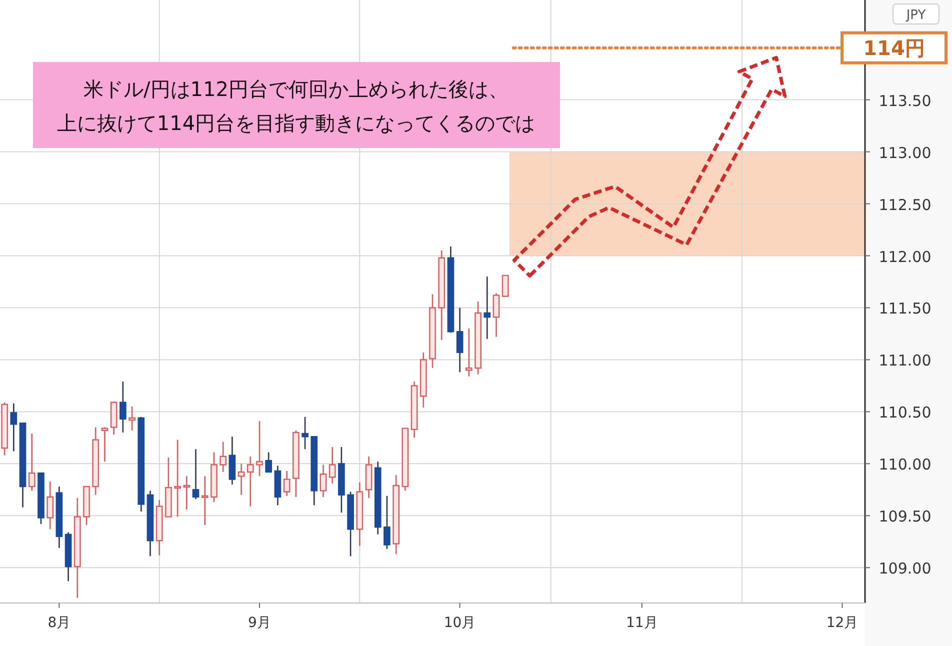  What do you see at coordinates (460, 623) in the screenshot?
I see `x-tick-label: 10月` at bounding box center [460, 623].